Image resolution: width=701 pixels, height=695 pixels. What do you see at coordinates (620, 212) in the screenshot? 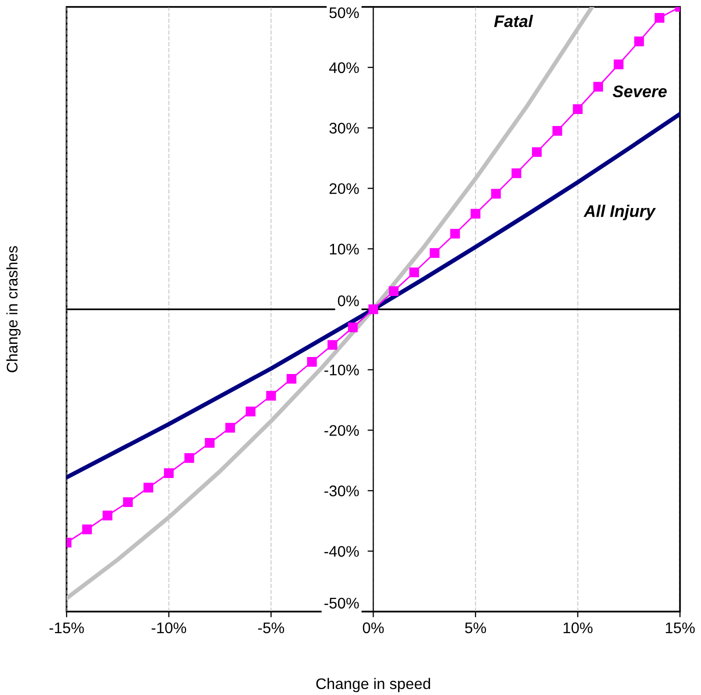
I see `series-label: All Injury` at bounding box center [620, 212].